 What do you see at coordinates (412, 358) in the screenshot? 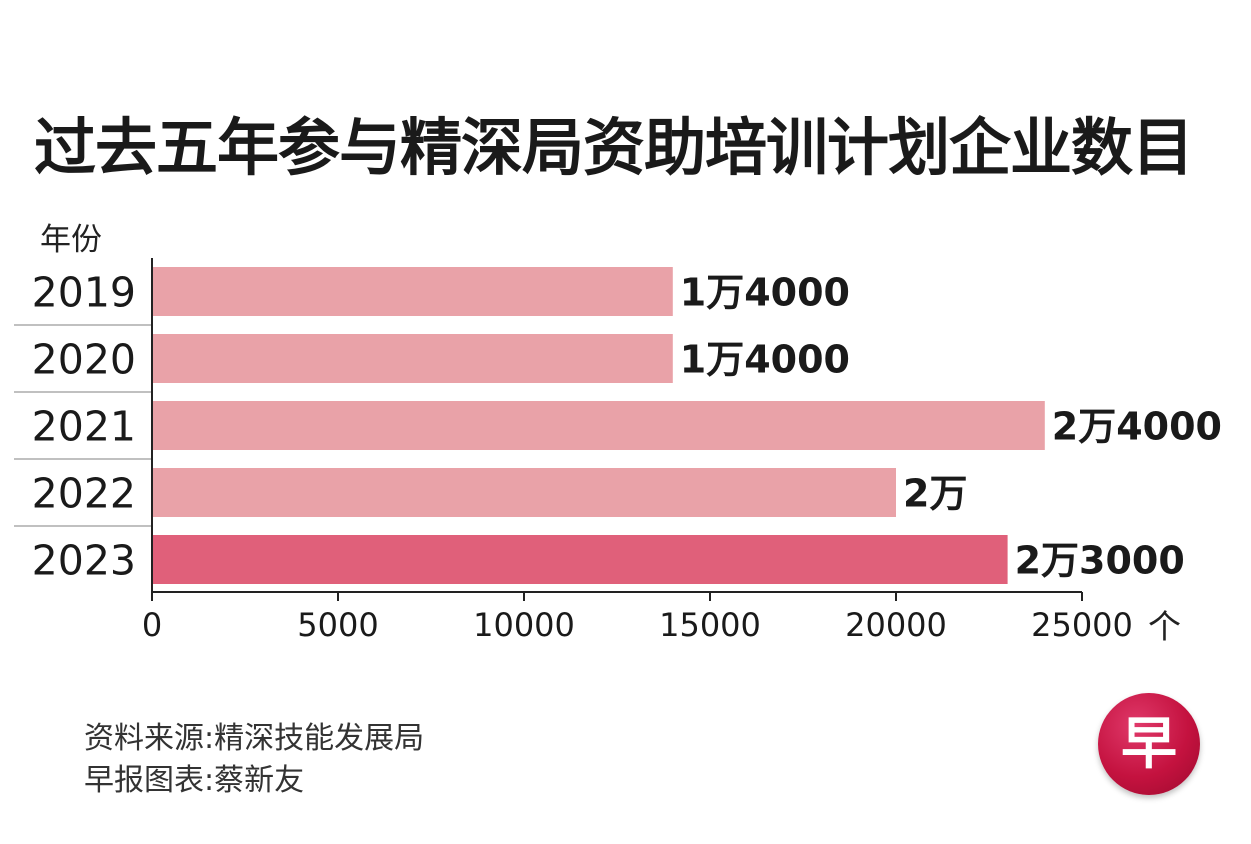
I see `bar-2020` at bounding box center [412, 358].